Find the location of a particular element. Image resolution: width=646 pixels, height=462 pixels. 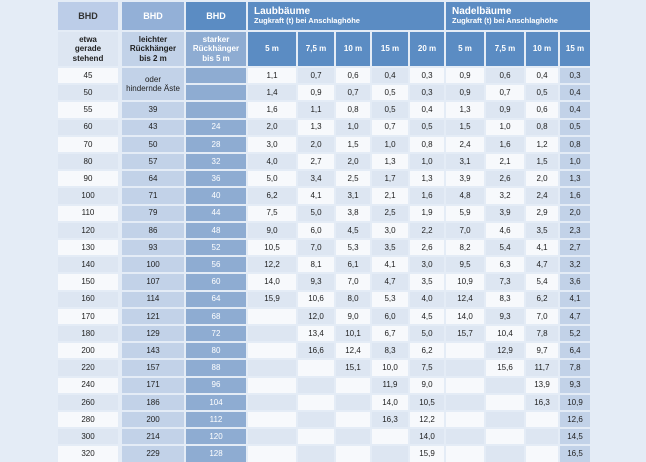

bhd-header-2: BHD is located at coordinates (153, 16).